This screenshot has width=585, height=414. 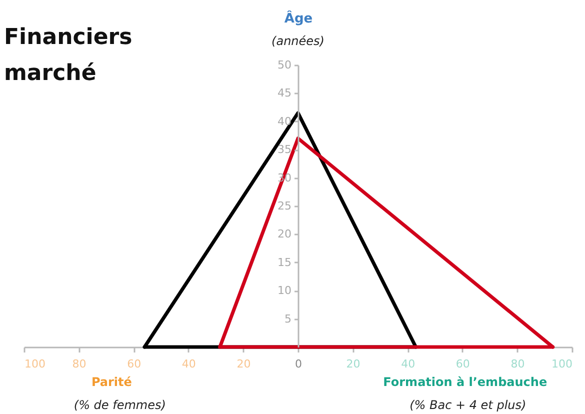 What do you see at coordinates (285, 93) in the screenshot?
I see `y-tick-label: 45` at bounding box center [285, 93].